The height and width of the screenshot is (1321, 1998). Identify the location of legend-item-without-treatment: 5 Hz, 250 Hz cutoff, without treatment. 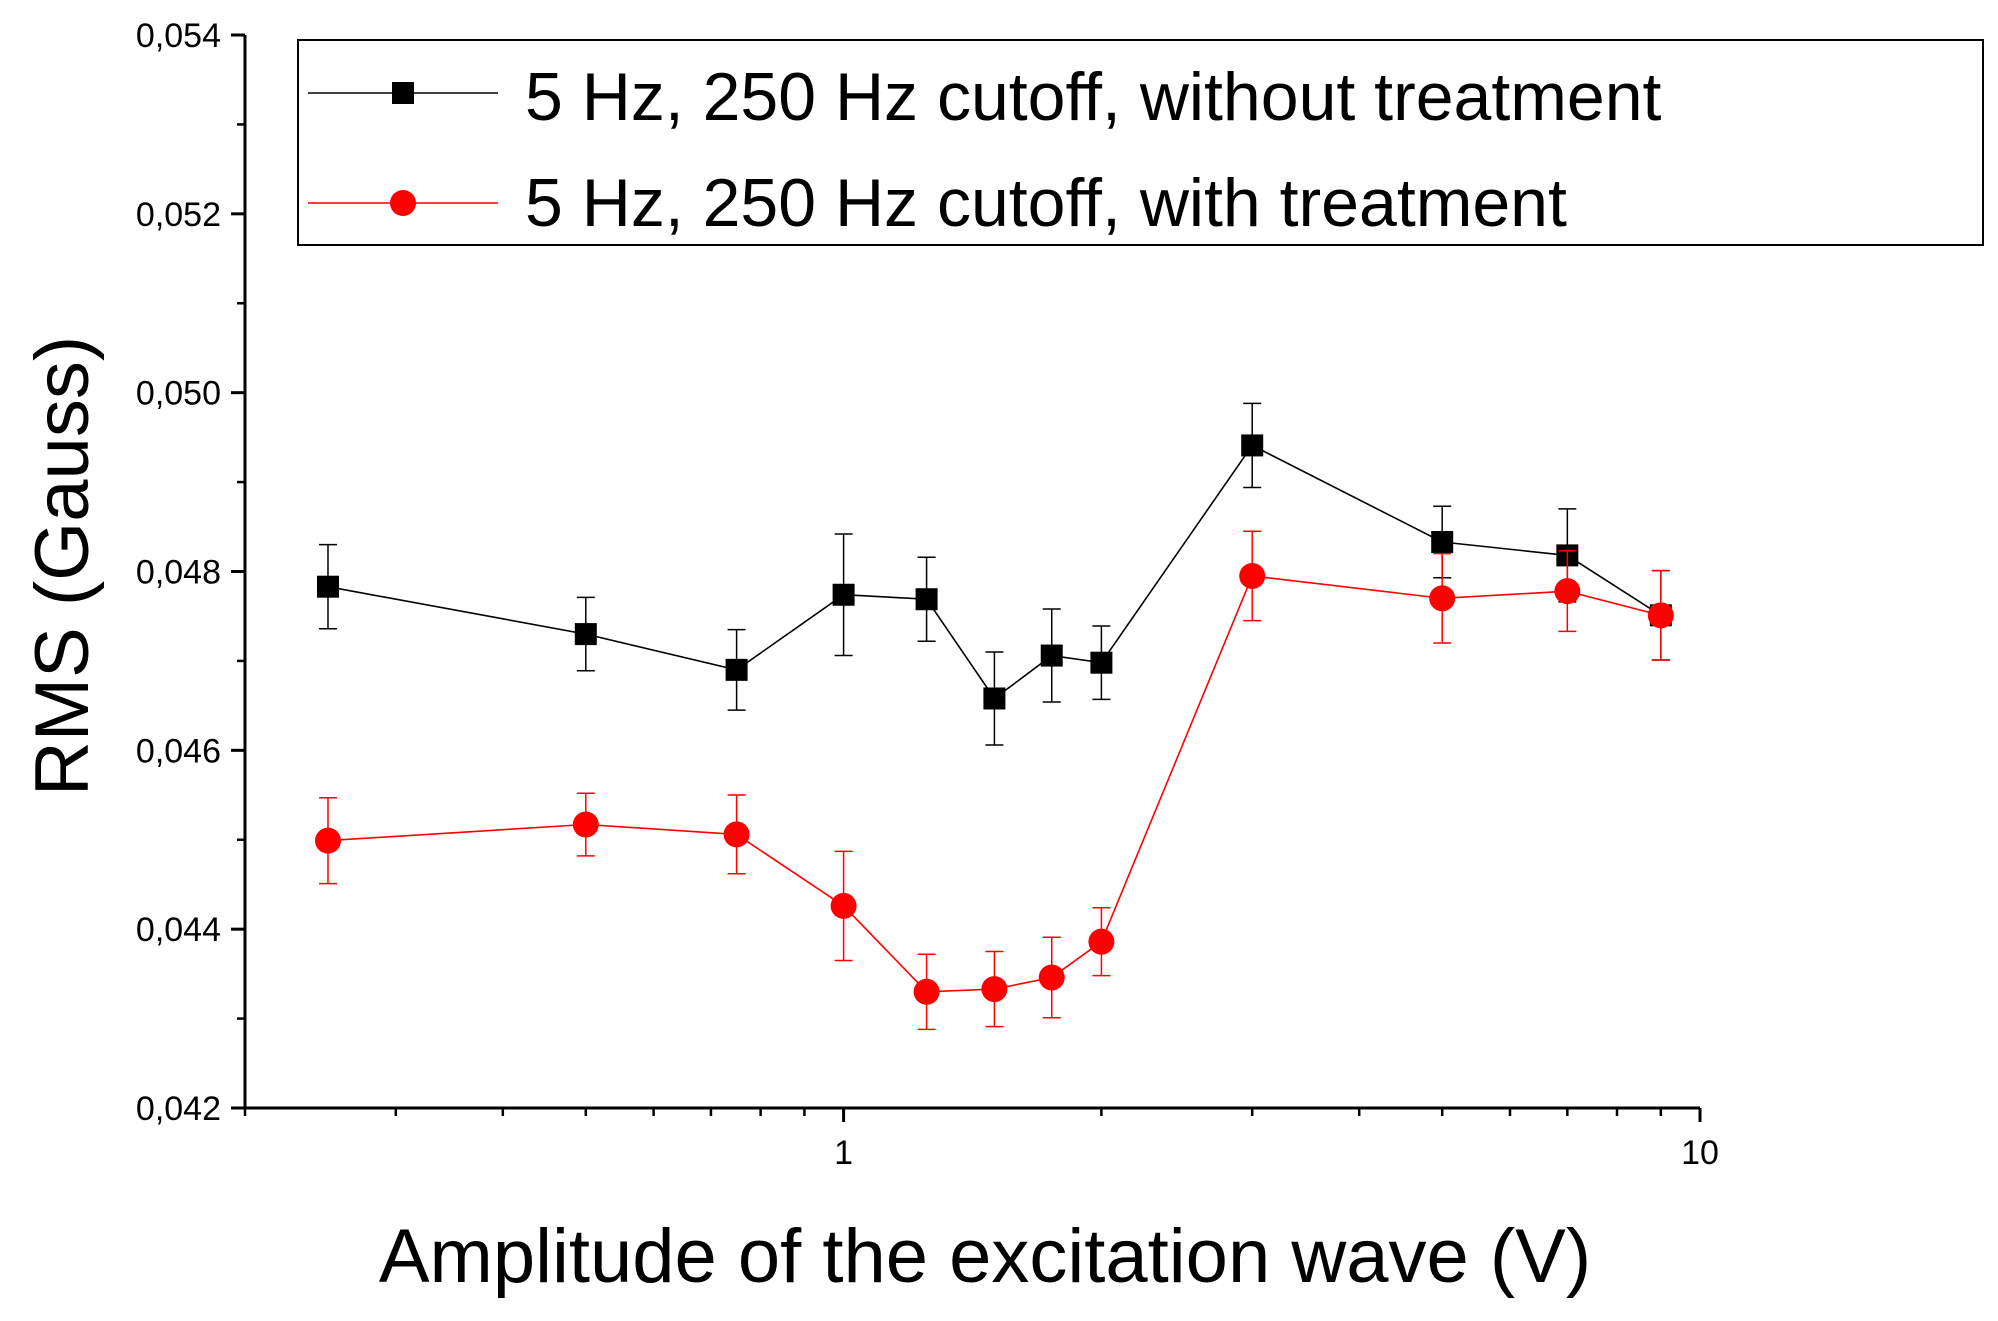
(985, 97).